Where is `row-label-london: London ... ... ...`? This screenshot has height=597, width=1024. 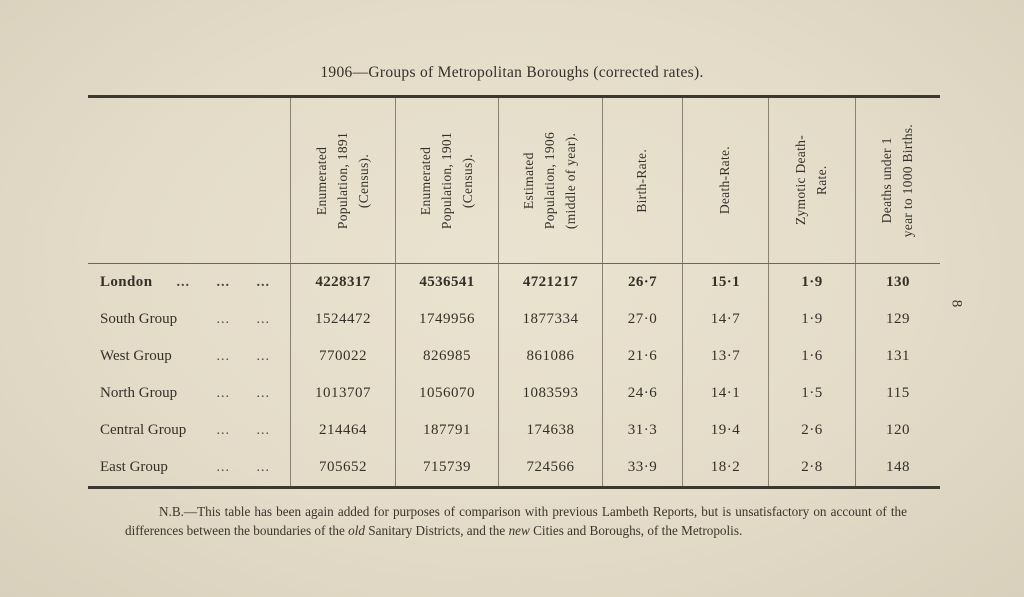 row-label-london: London ... ... ... is located at coordinates (189, 282).